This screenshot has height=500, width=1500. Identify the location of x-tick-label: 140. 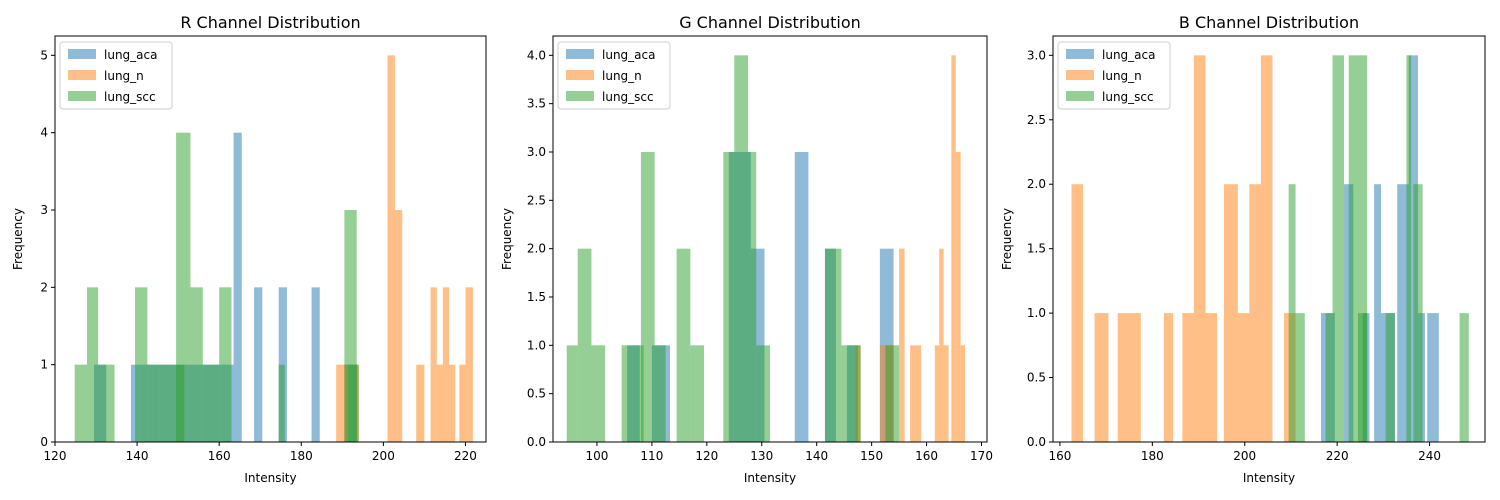
(137, 456).